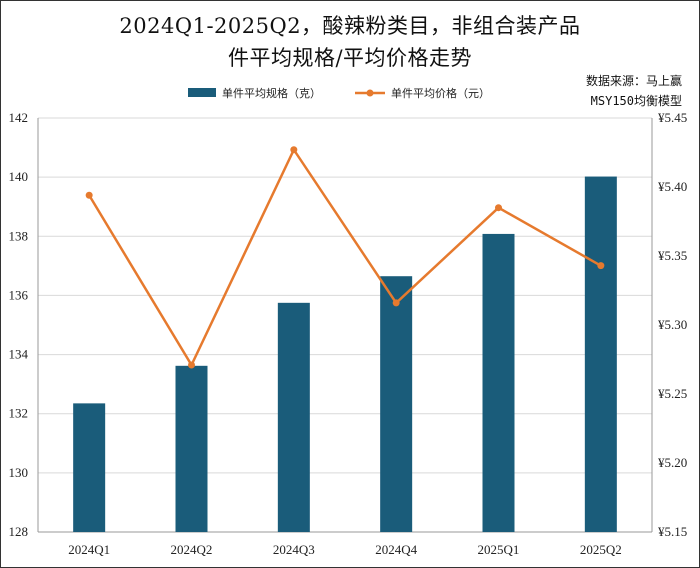  I want to click on y-left-tick-label: 140, so click(19, 176).